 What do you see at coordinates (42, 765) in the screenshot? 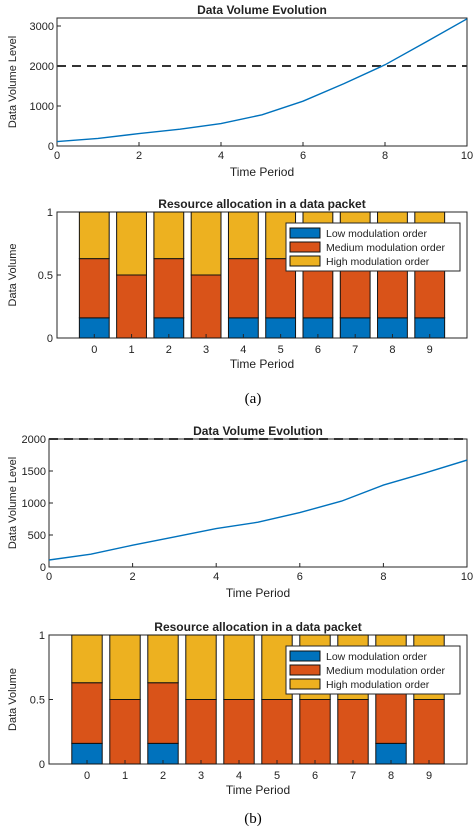
I see `chart-4-y-tick-label: 0` at bounding box center [42, 765].